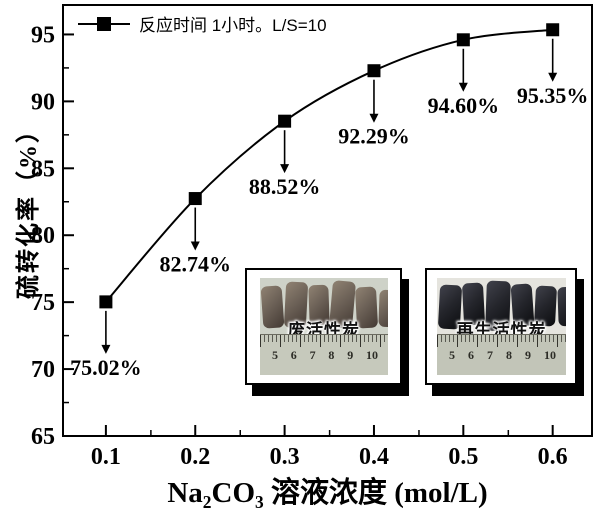 The height and width of the screenshot is (511, 600). Describe the element at coordinates (196, 264) in the screenshot. I see `data-point-label: 82.74%` at that location.